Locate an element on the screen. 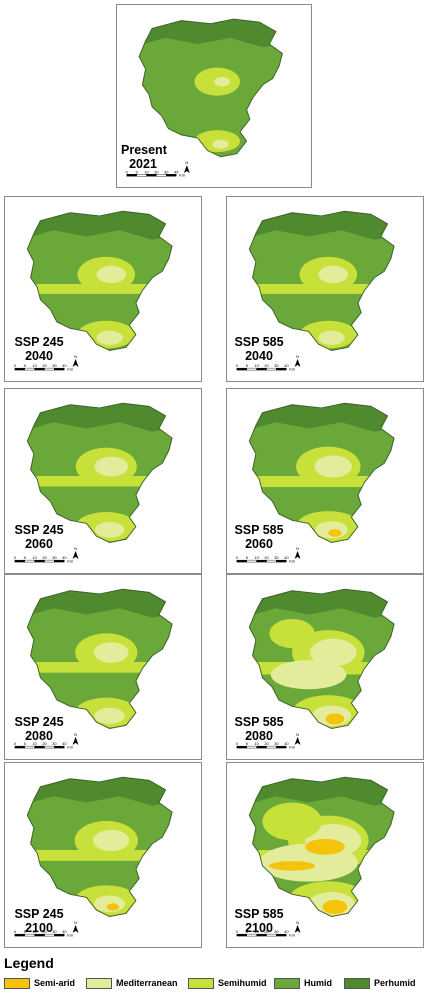 This screenshot has width=428, height=995. panel-label: SSP 245 2080 is located at coordinates (39, 729).